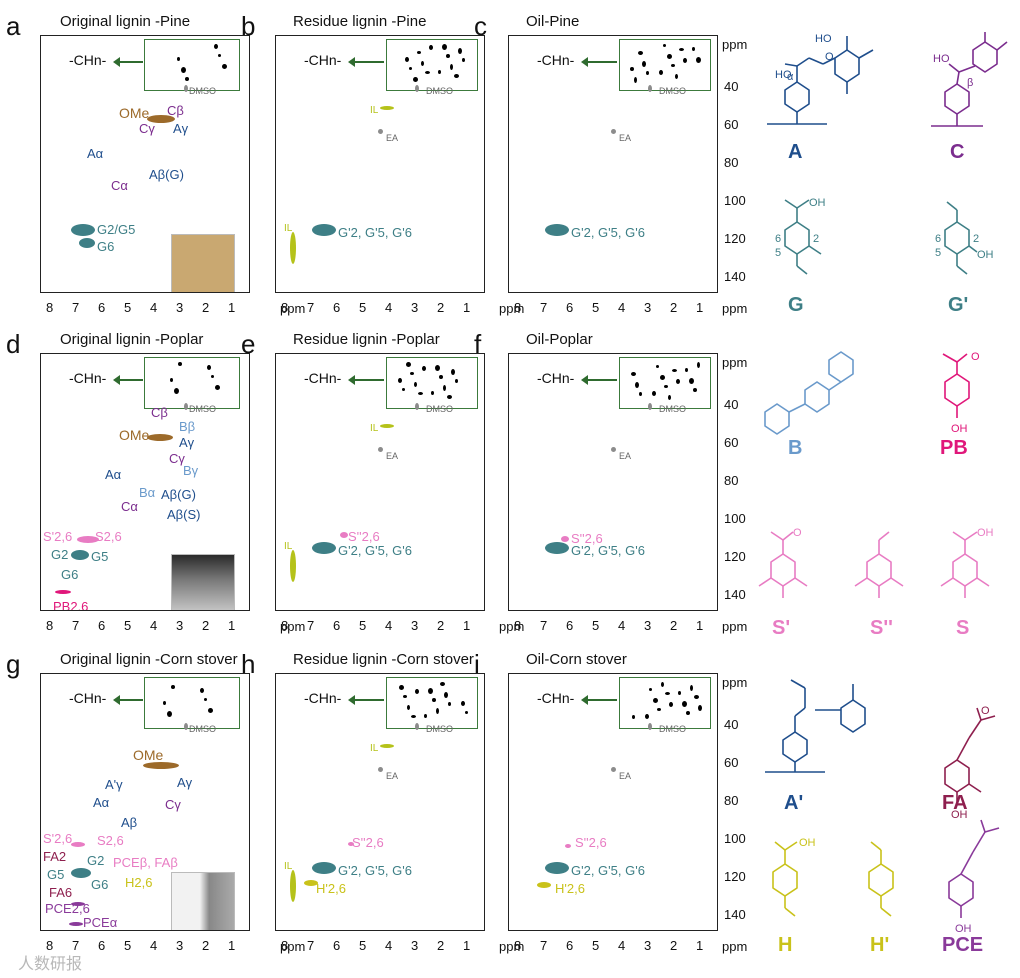 Image resolution: width=1020 pixels, height=978 pixels. Describe the element at coordinates (13, 664) in the screenshot. I see `panel-letter: g` at that location.